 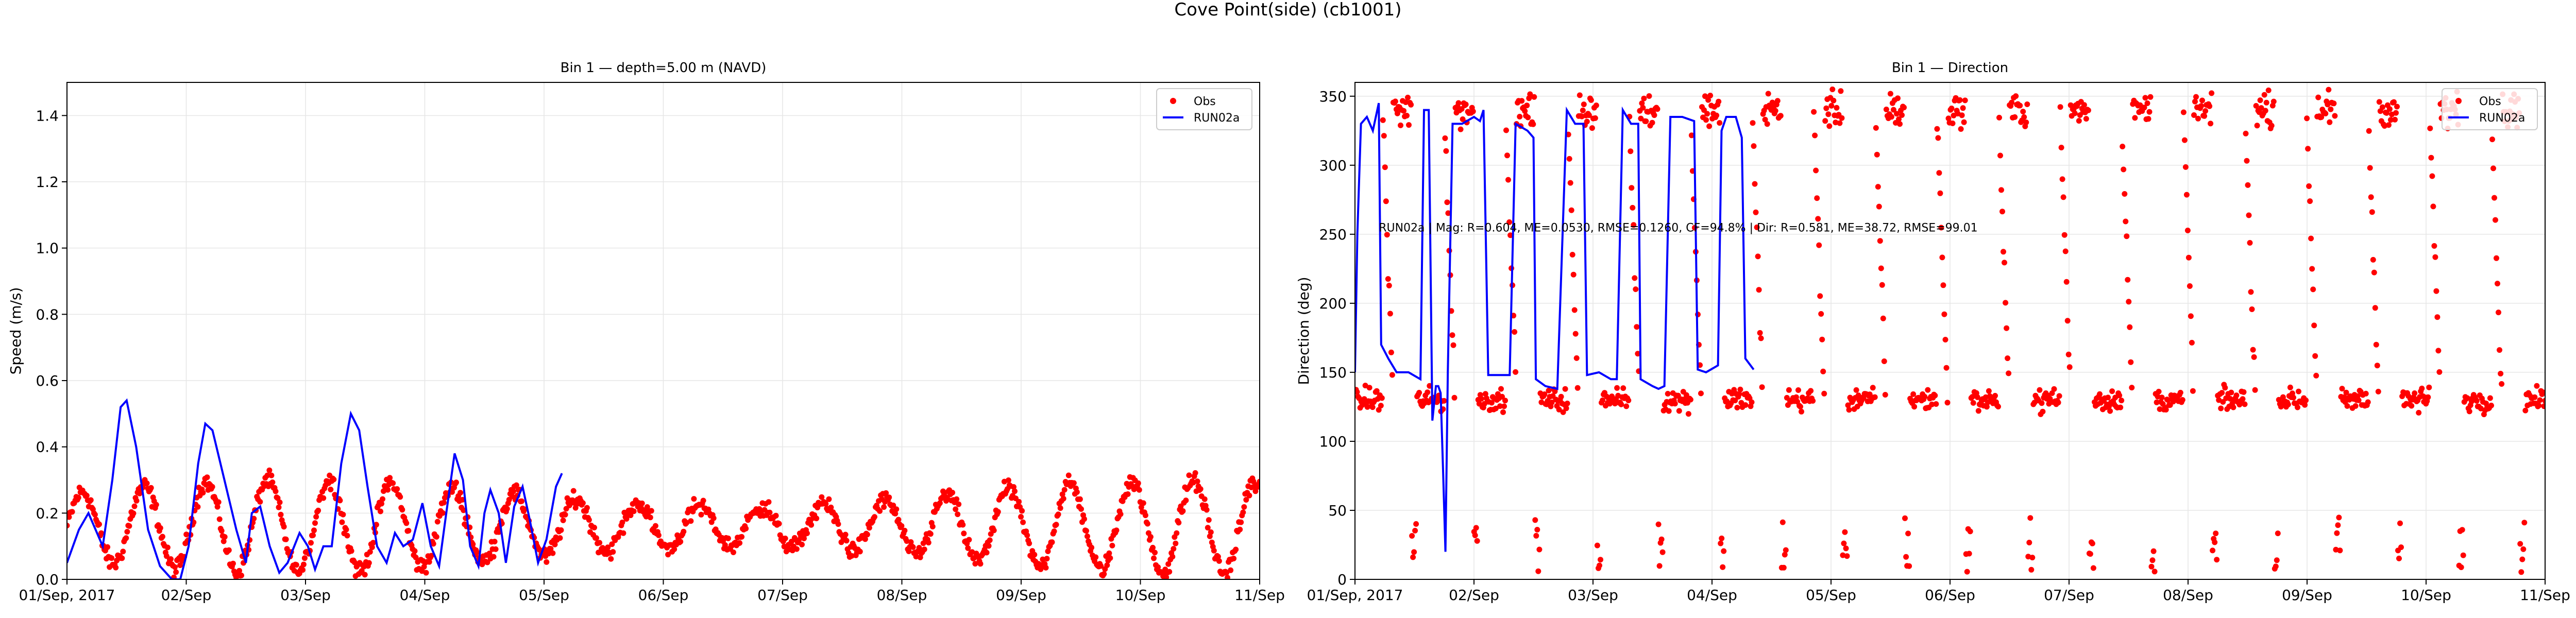 I want to click on x-tick-label: 04/Sep, so click(x=1712, y=596).